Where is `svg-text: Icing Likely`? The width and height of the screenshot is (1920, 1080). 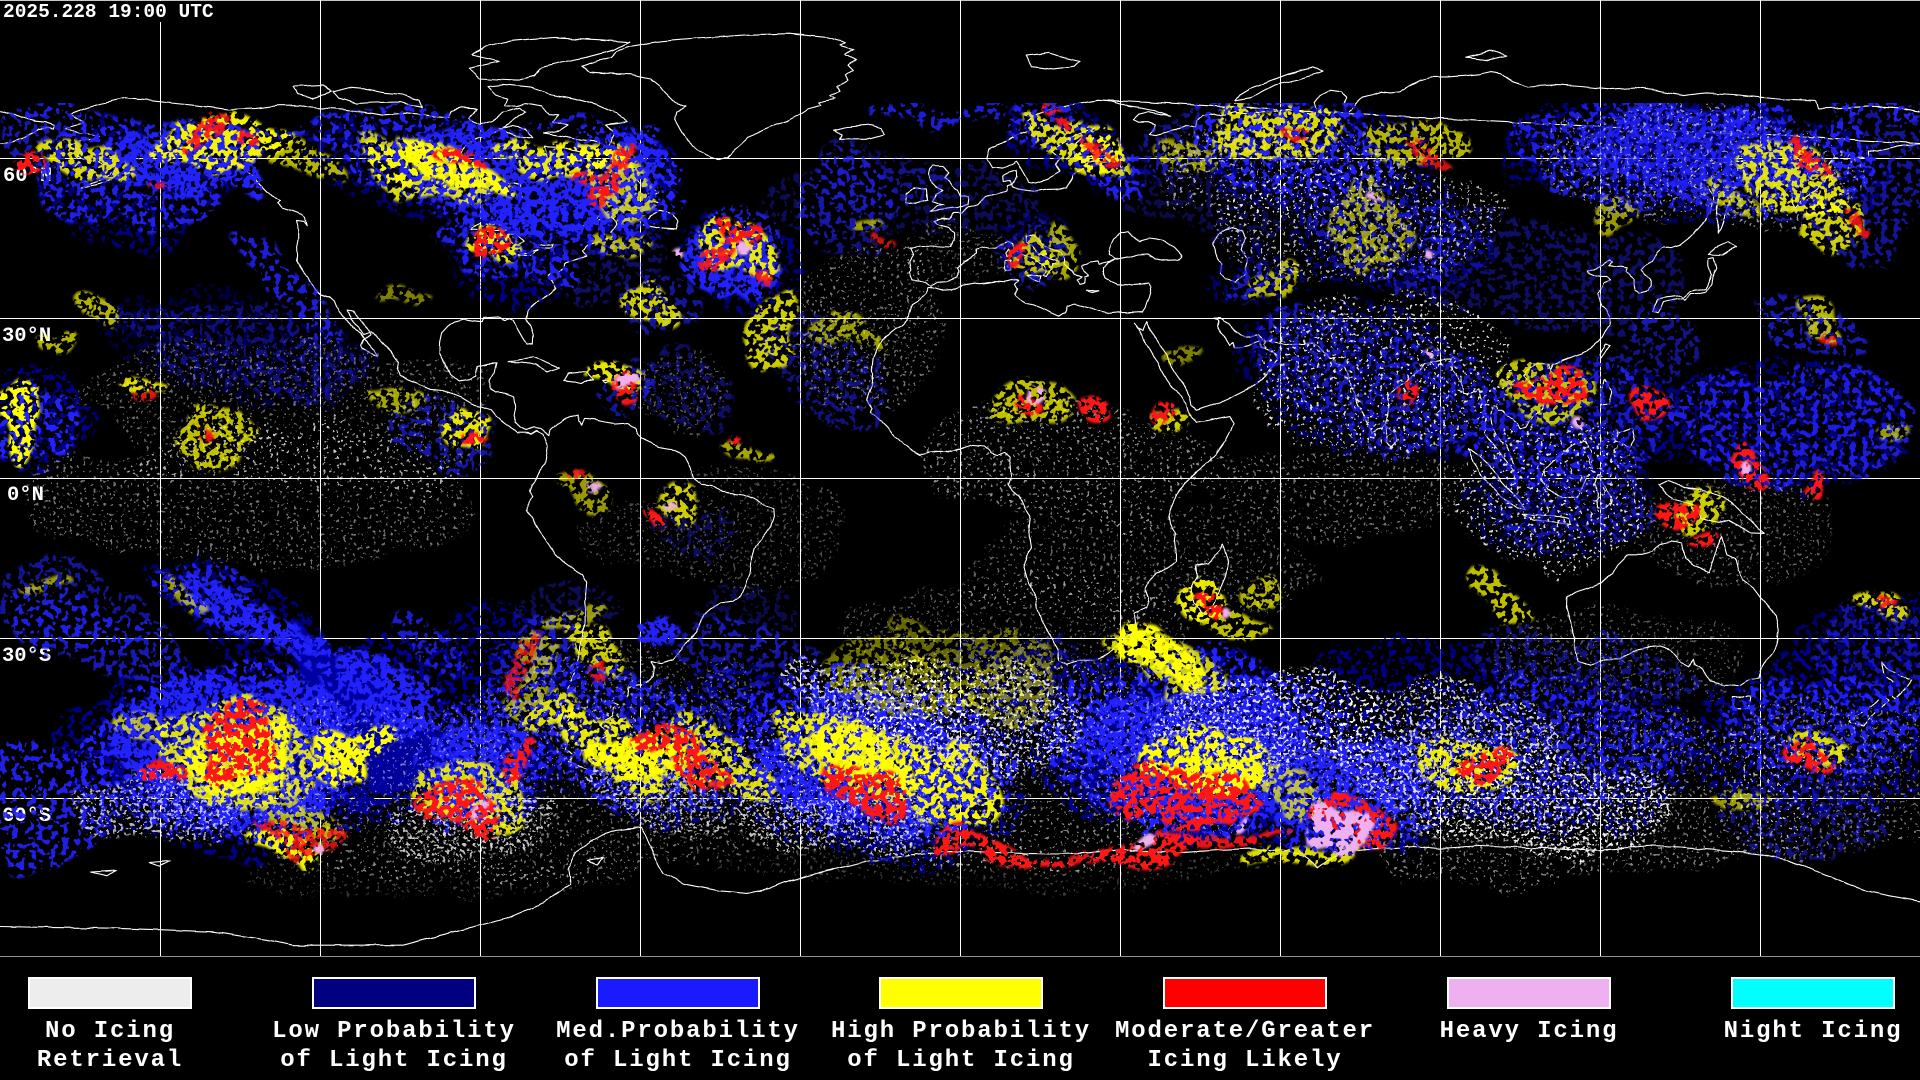
svg-text: Icing Likely is located at coordinates (1244, 1060).